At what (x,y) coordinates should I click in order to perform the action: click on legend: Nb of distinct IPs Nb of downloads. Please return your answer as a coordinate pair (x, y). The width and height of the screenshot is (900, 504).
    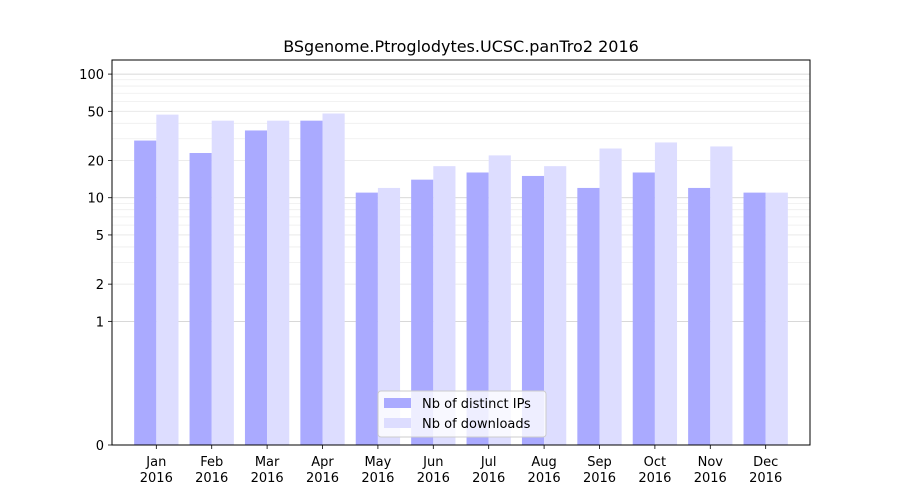
    Looking at the image, I should click on (462, 414).